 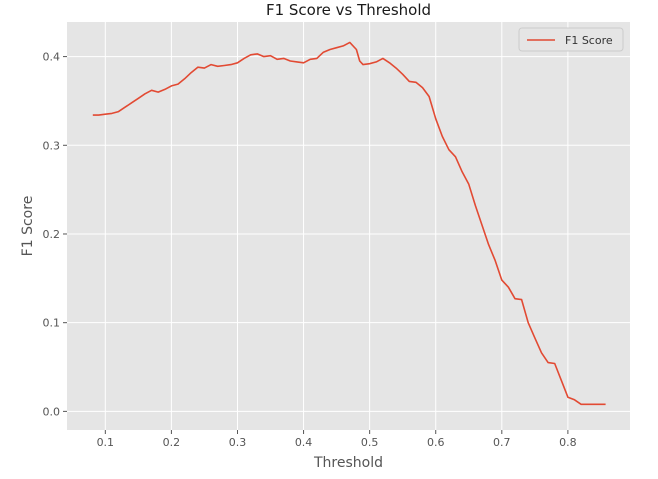 I want to click on x-axis-ticks: 0.1 0.2 0.3 0.4 0.5 0.6 0.7 0.8, so click(x=337, y=439).